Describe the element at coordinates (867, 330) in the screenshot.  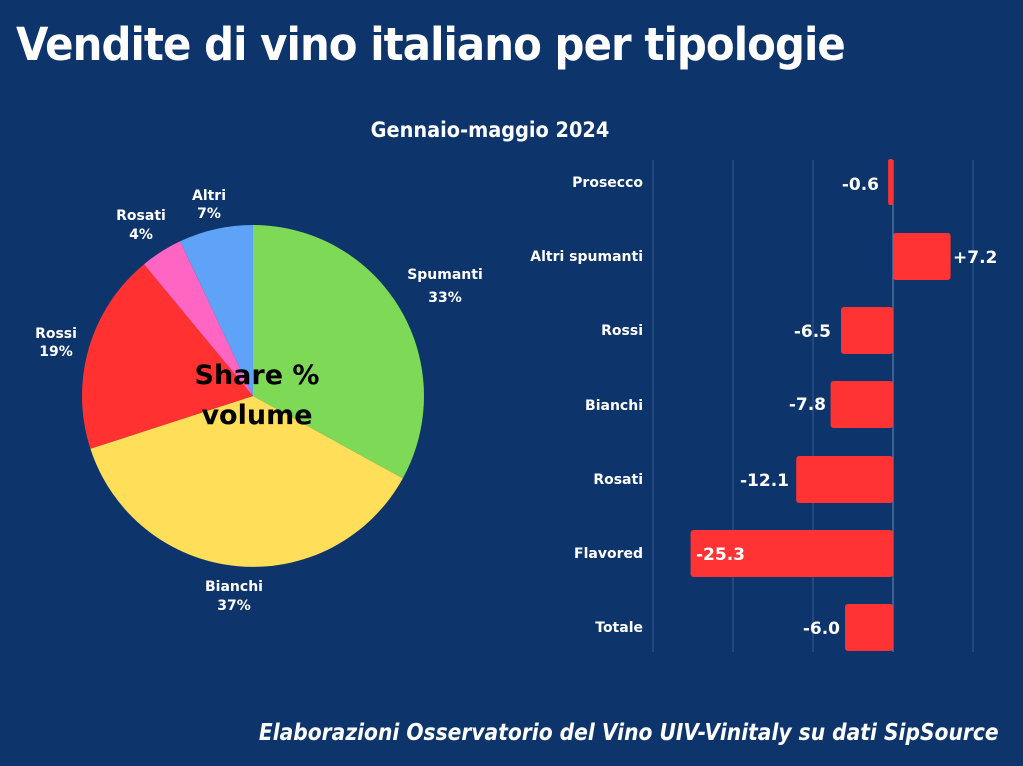
I see `bar-rossi` at that location.